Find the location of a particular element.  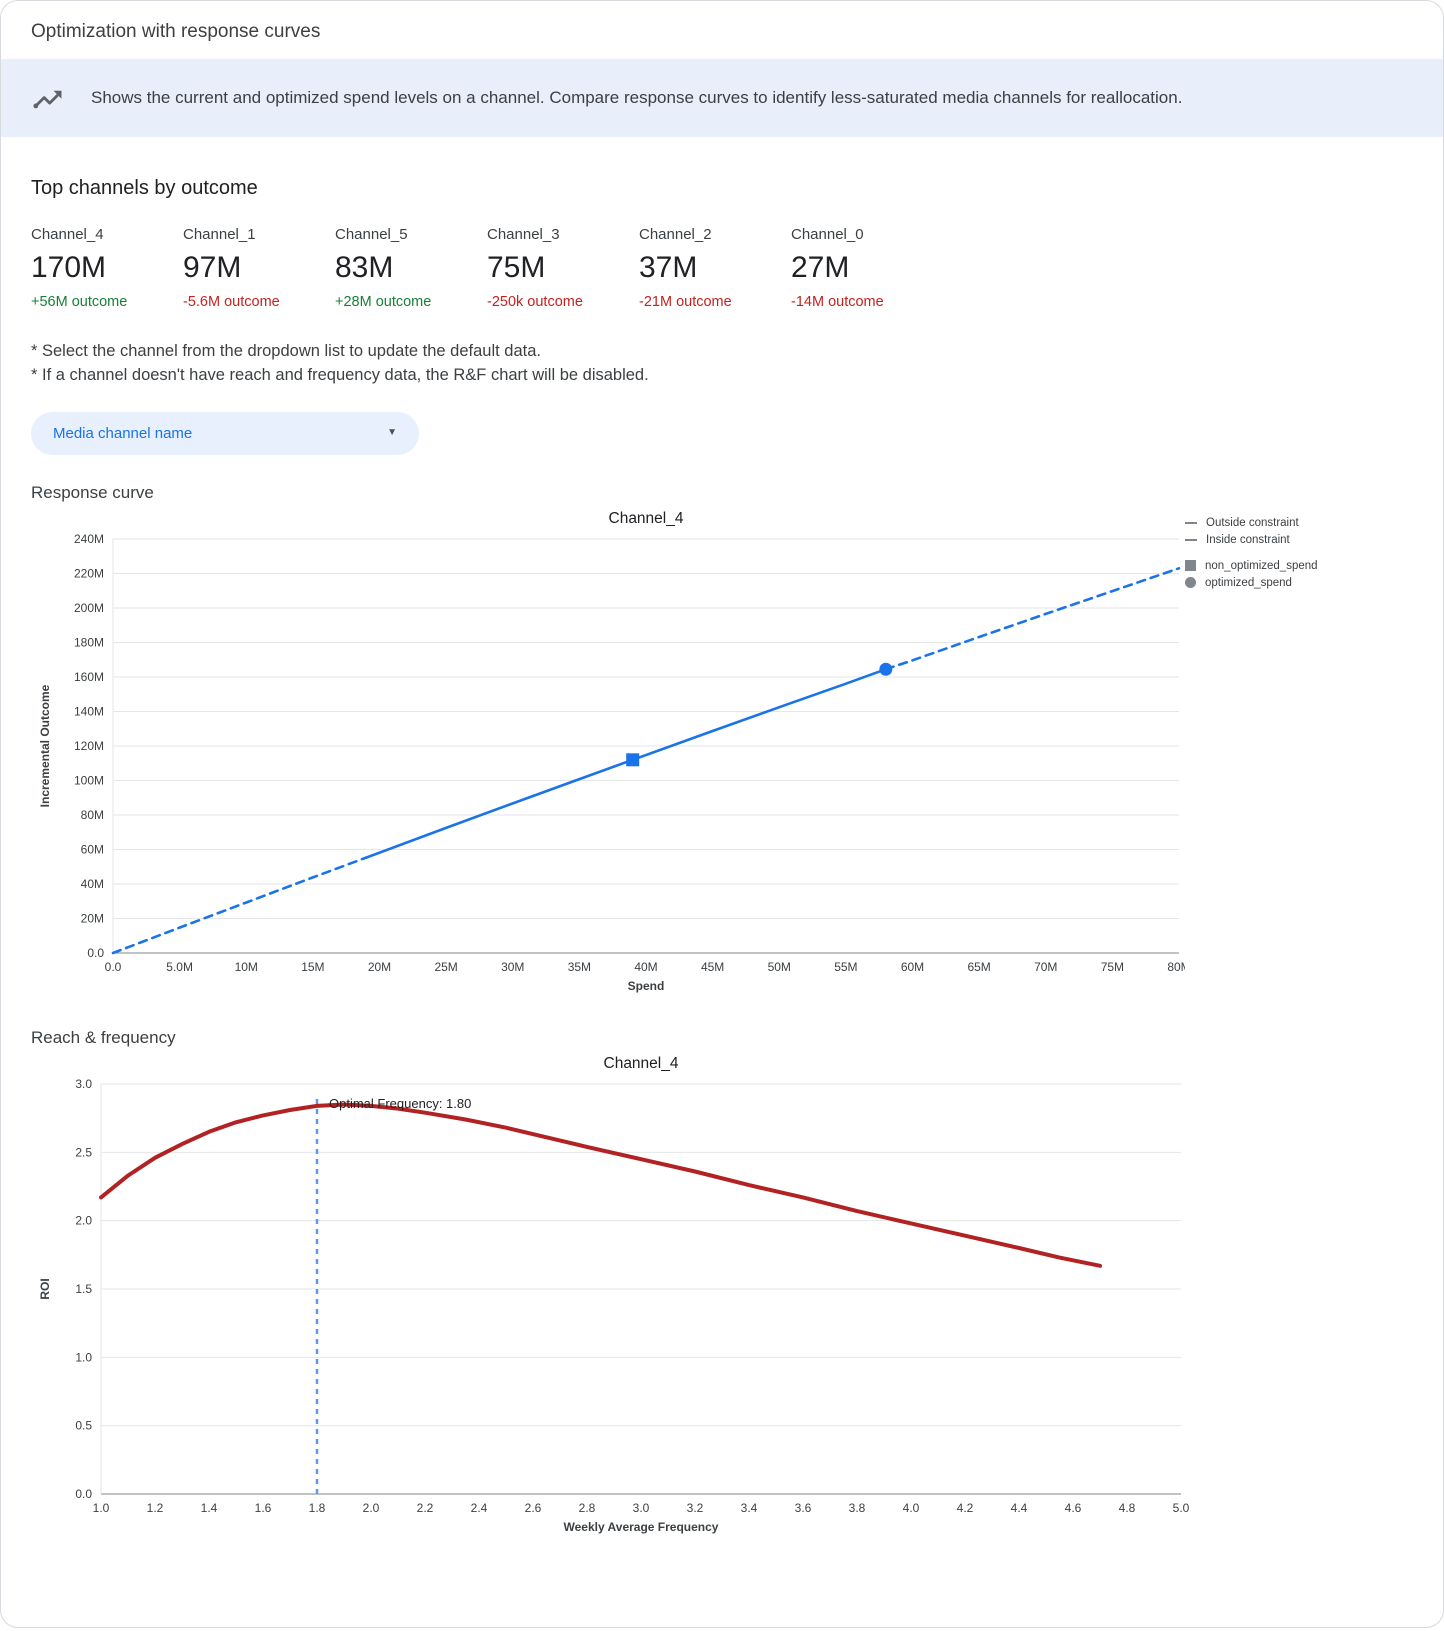

channel-value: 97M is located at coordinates (212, 267).